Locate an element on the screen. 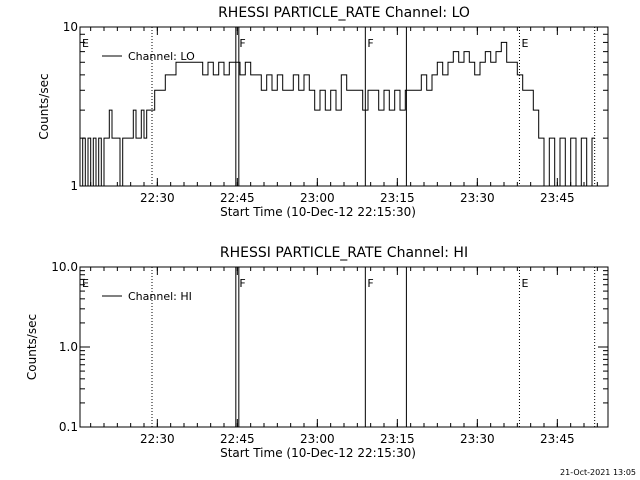  legend-label: Channel: HI is located at coordinates (160, 296).